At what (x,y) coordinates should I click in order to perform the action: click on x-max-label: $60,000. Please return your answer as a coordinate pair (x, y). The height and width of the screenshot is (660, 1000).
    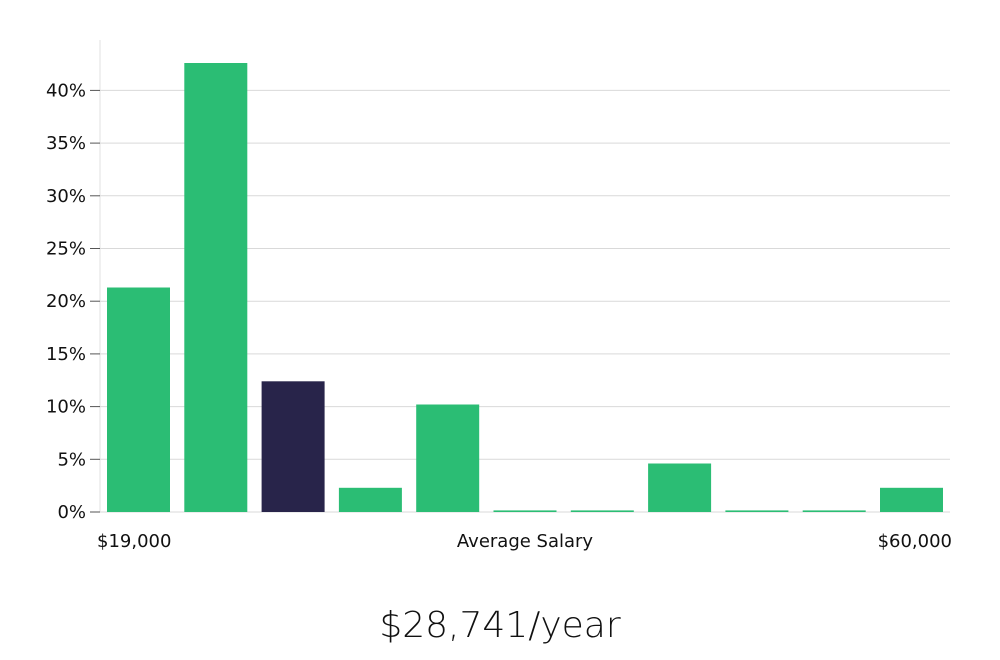
    Looking at the image, I should click on (915, 541).